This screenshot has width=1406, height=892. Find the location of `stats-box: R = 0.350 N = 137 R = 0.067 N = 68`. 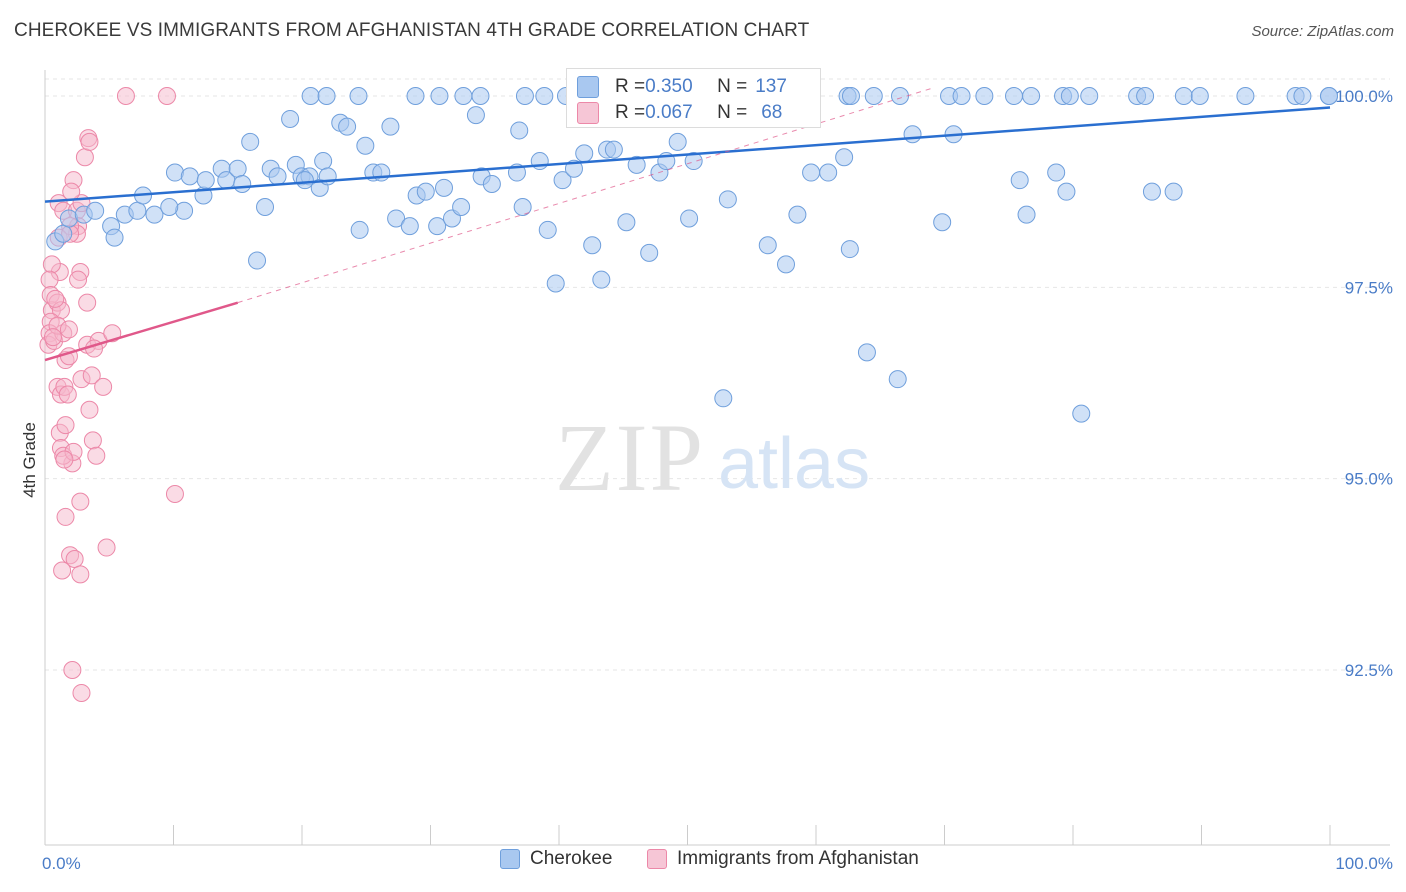

stats-box: R = 0.350 N = 137 R = 0.067 N = 68 is located at coordinates (693, 98).